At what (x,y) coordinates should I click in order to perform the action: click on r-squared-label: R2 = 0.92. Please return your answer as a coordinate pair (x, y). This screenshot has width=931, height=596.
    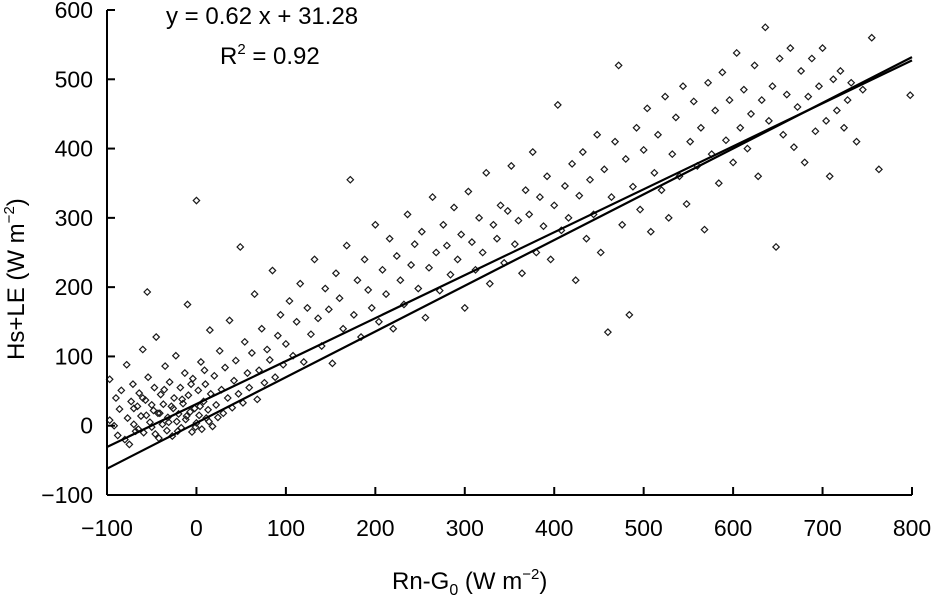
    Looking at the image, I should click on (270, 55).